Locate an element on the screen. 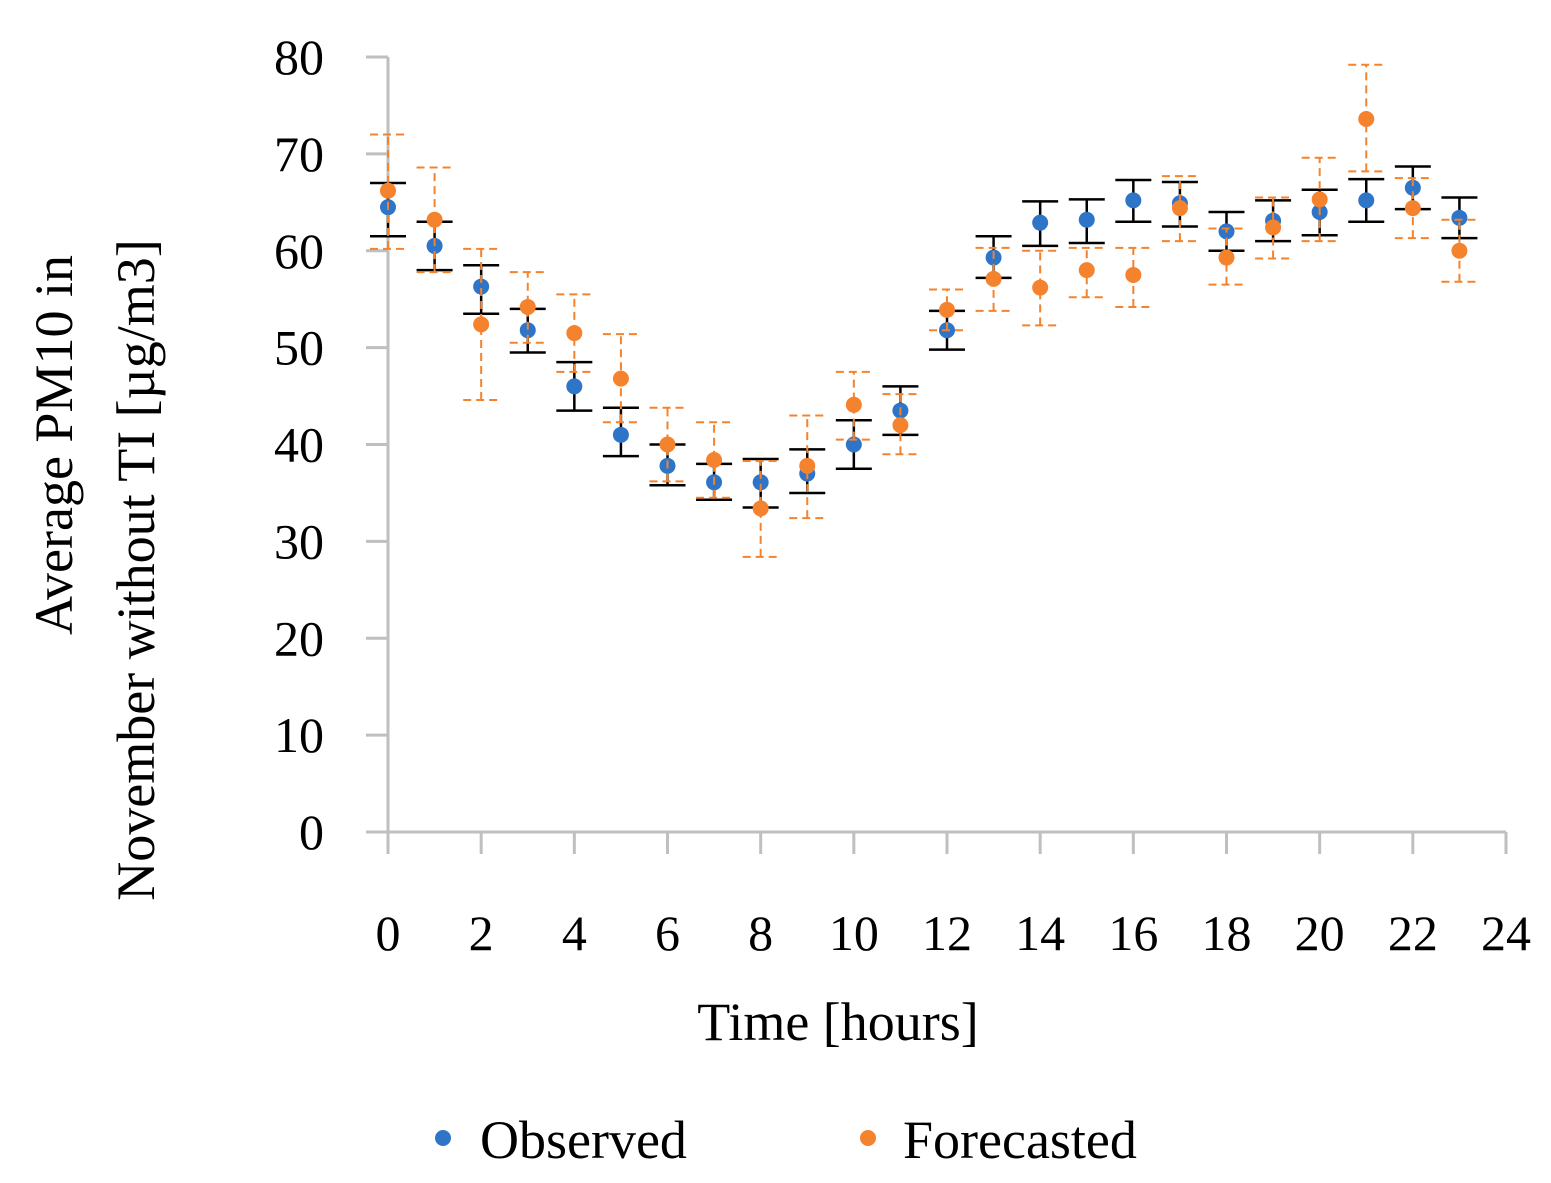 The width and height of the screenshot is (1551, 1183). x-tick-label: 14 is located at coordinates (1040, 933).